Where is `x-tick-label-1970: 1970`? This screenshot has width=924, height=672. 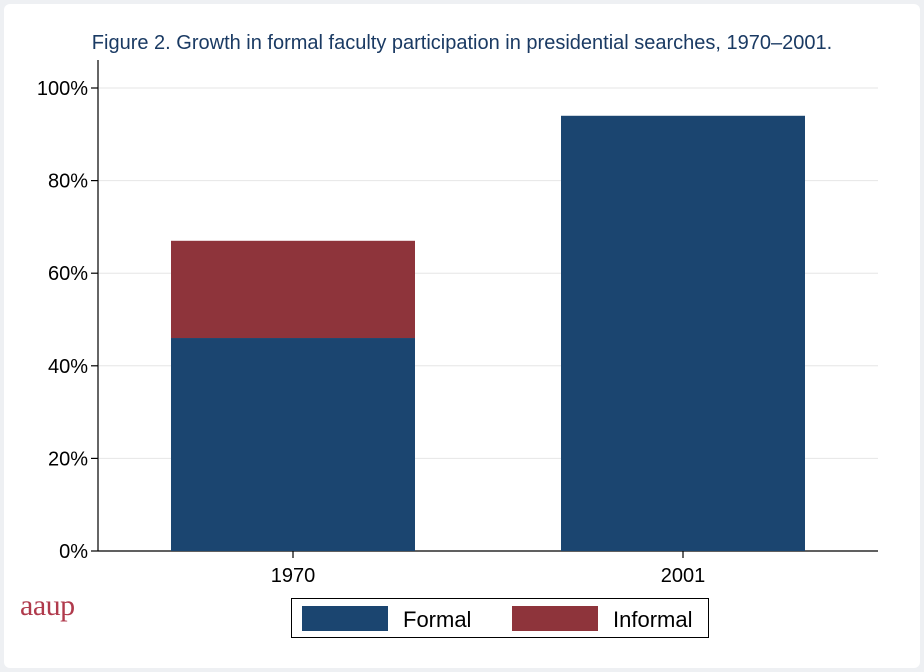 x-tick-label-1970: 1970 is located at coordinates (293, 576).